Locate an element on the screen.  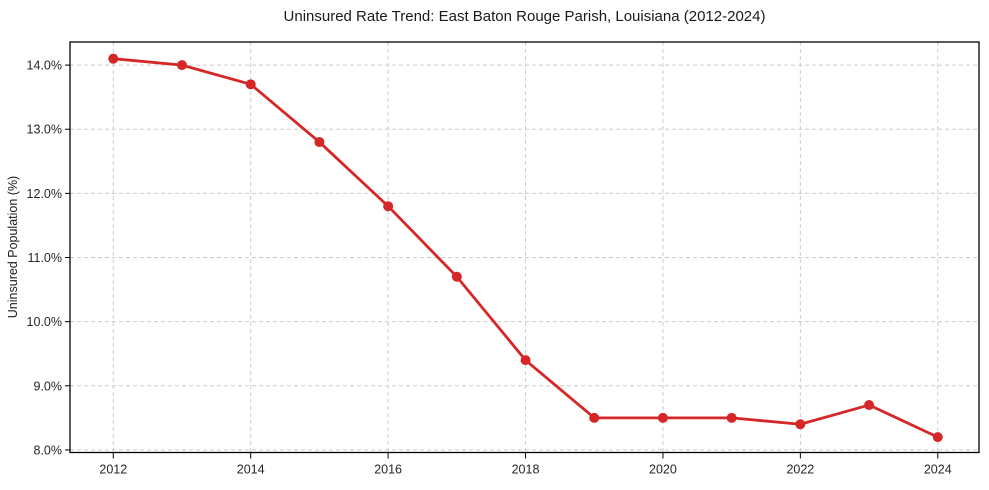
x-tick-label: 2018 is located at coordinates (526, 470).